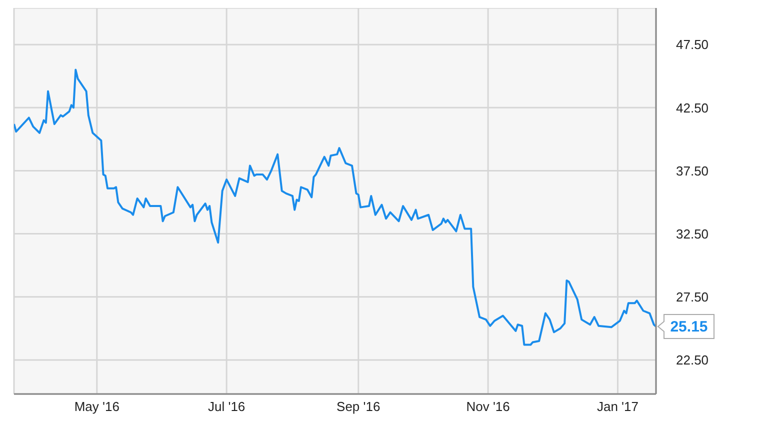 The image size is (764, 432). Describe the element at coordinates (488, 406) in the screenshot. I see `x-tick-label: Nov '16` at that location.